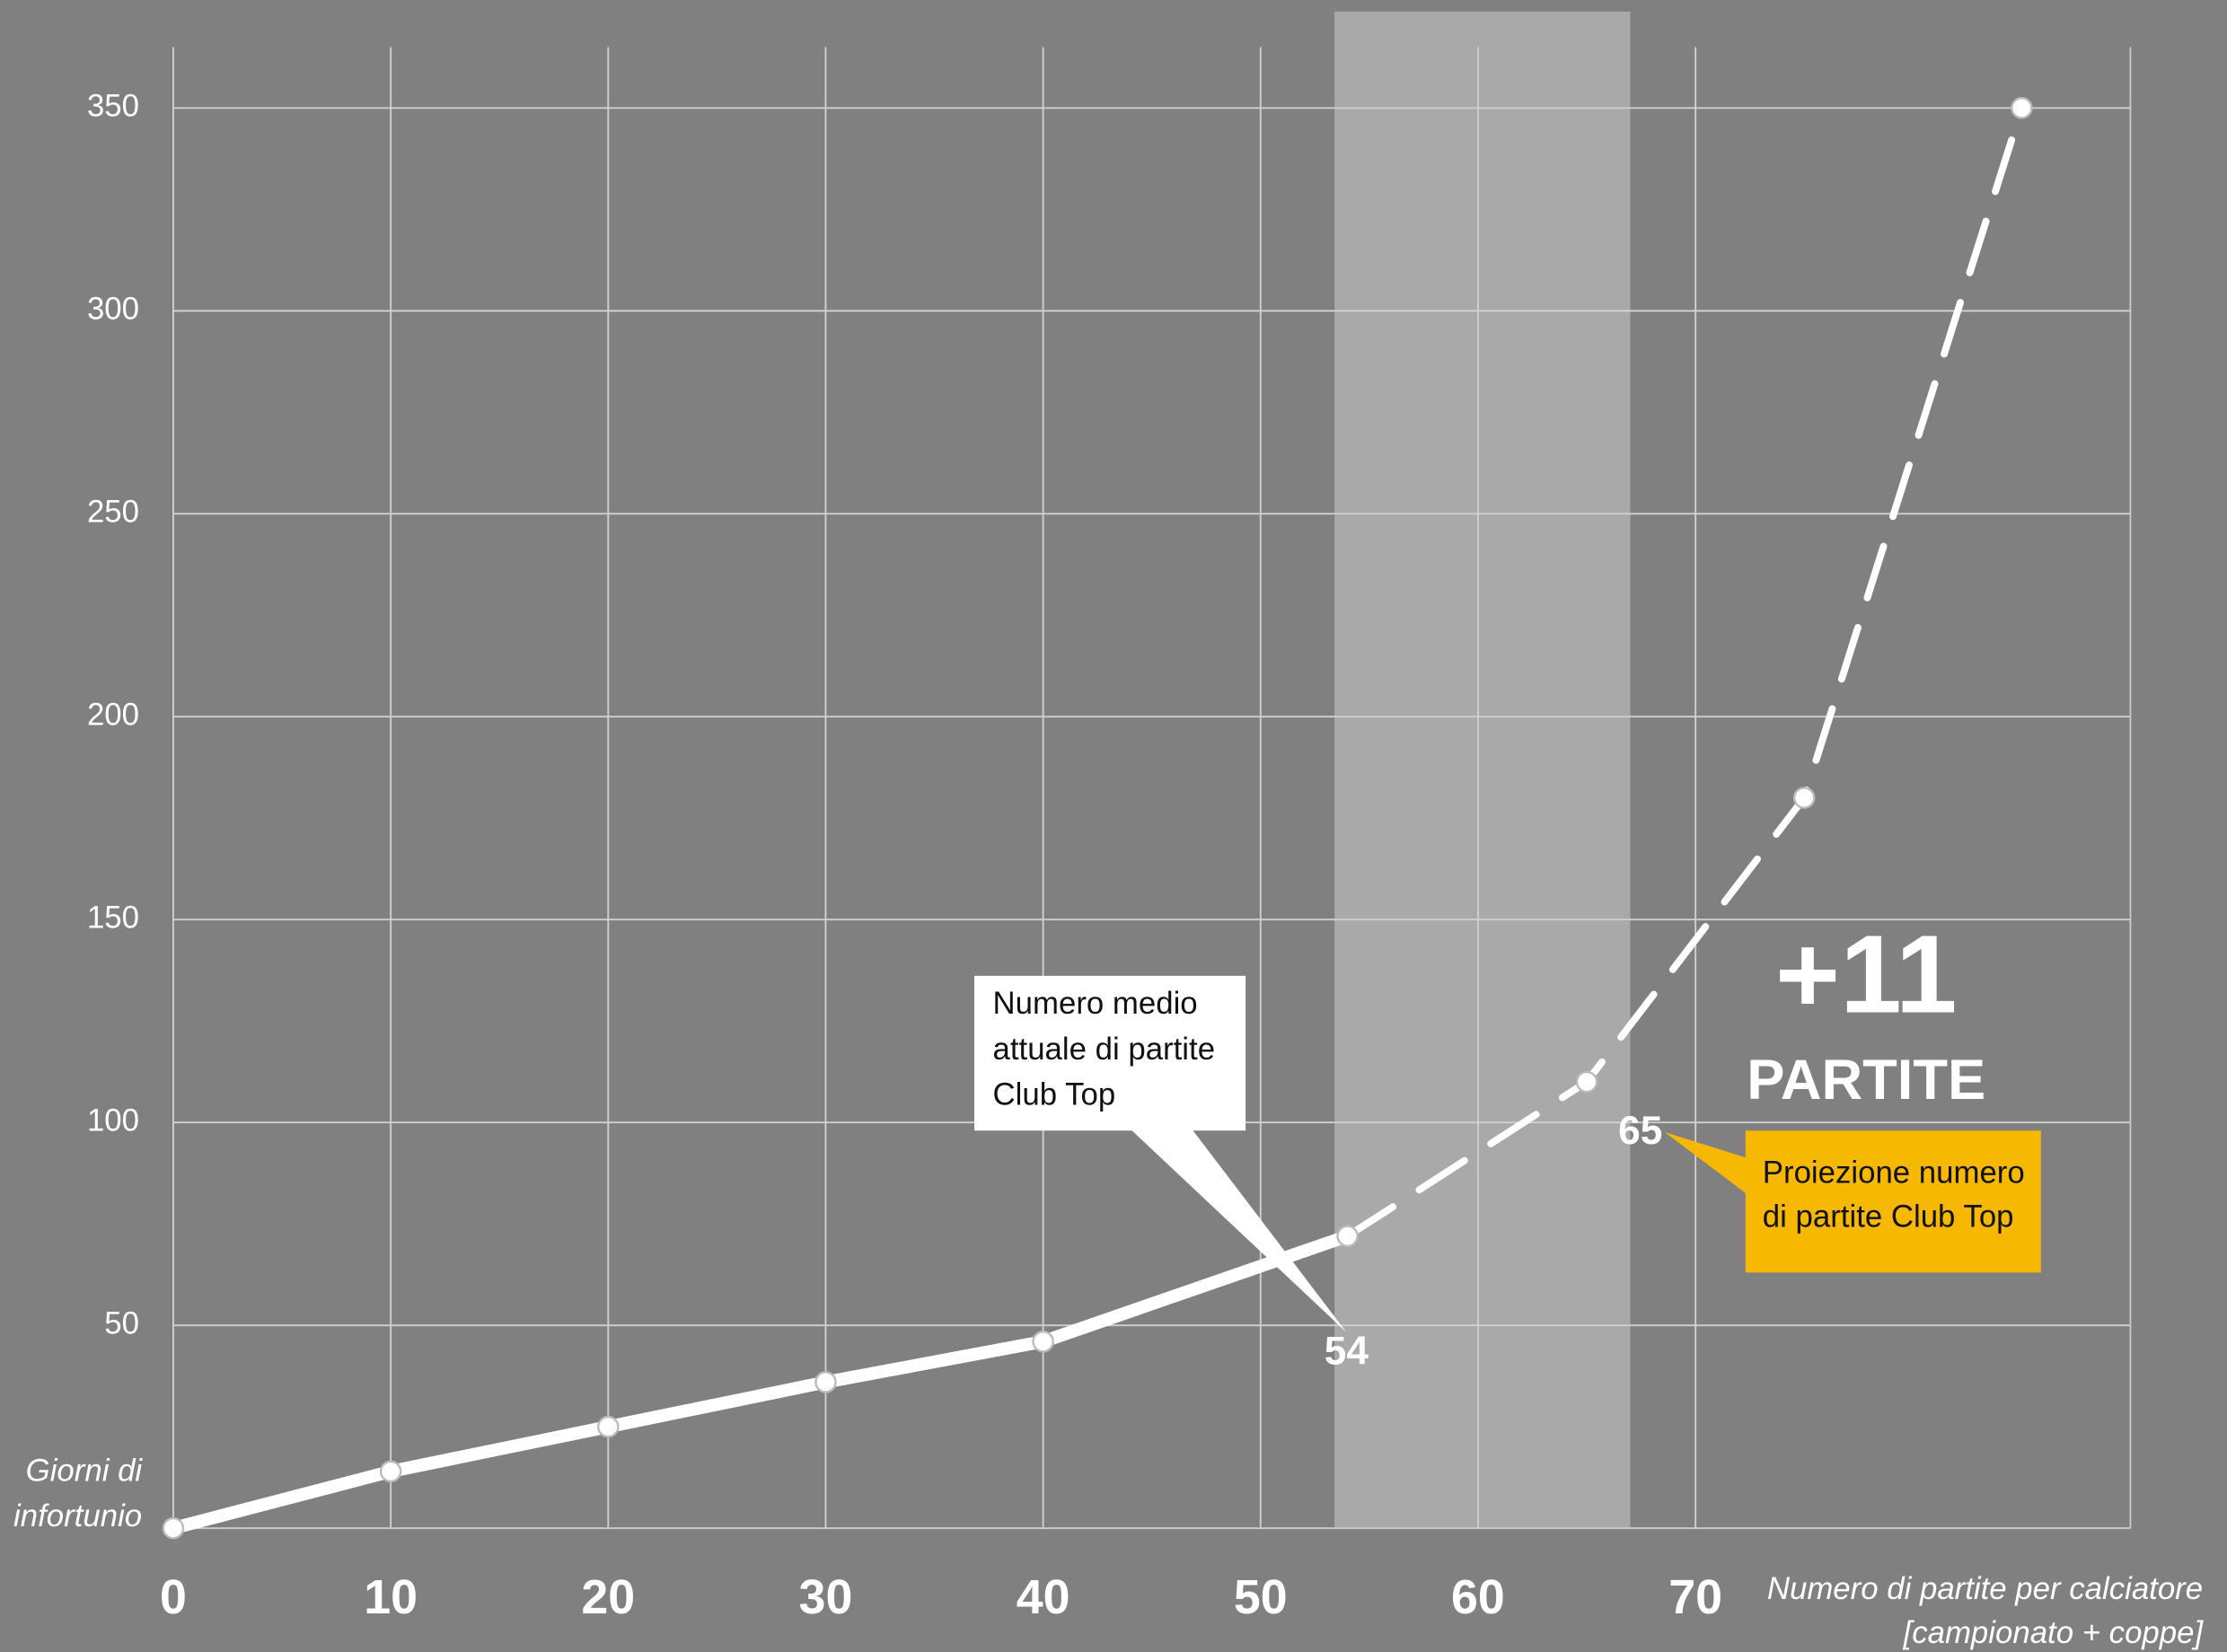 The height and width of the screenshot is (1652, 2227). I want to click on x-tick-label: 30, so click(826, 1597).